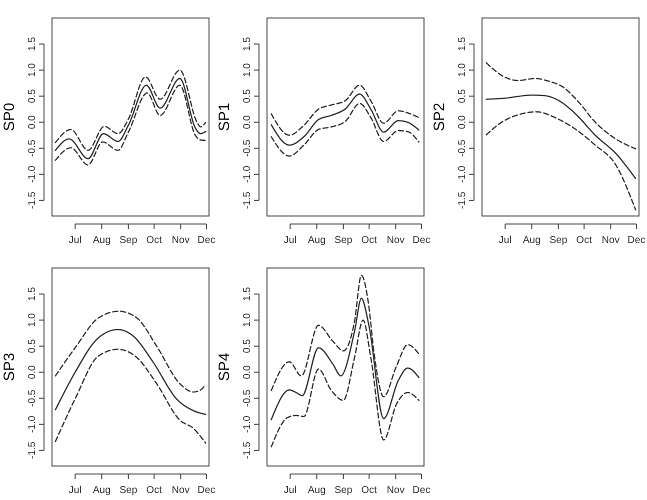 The height and width of the screenshot is (500, 647). What do you see at coordinates (439, 117) in the screenshot?
I see `y-axis-title: SP2` at bounding box center [439, 117].